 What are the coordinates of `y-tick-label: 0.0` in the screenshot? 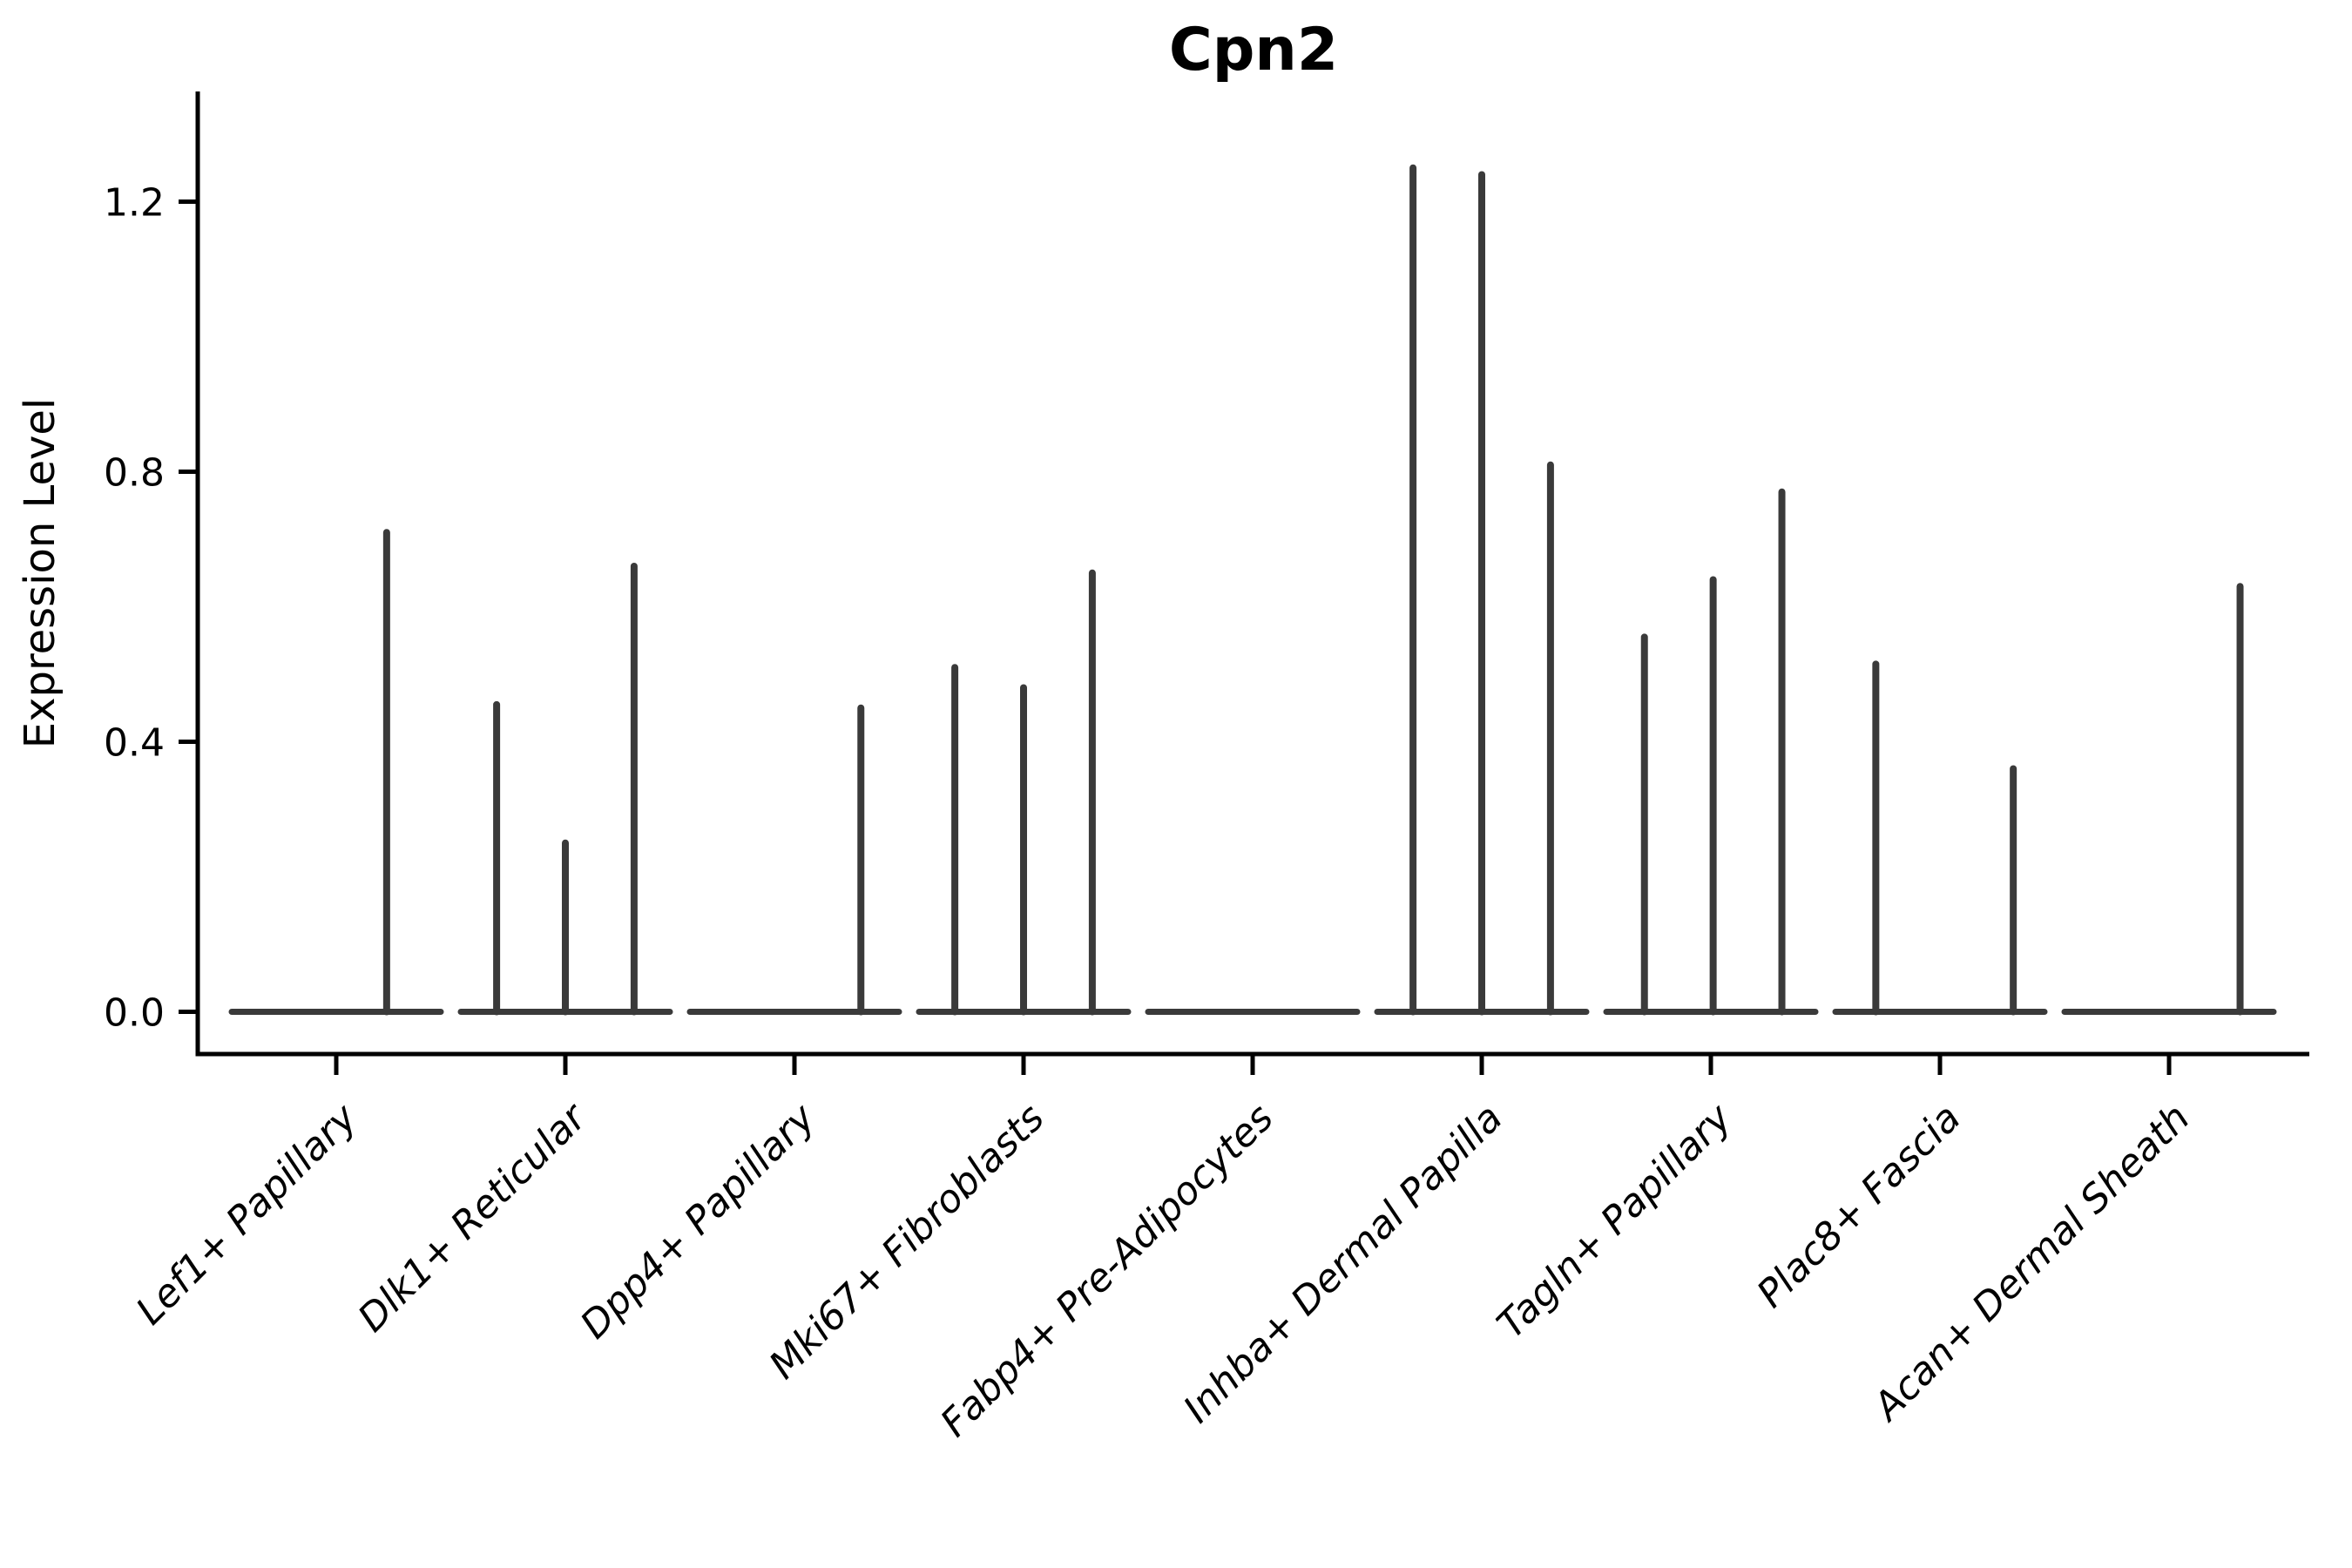 It's located at (134, 1014).